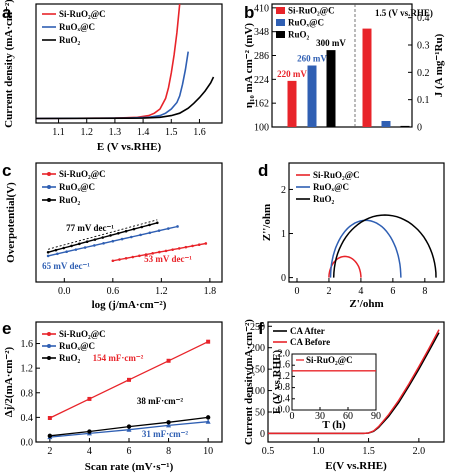  I want to click on inset-x-tick-label: 90, so click(376, 416).